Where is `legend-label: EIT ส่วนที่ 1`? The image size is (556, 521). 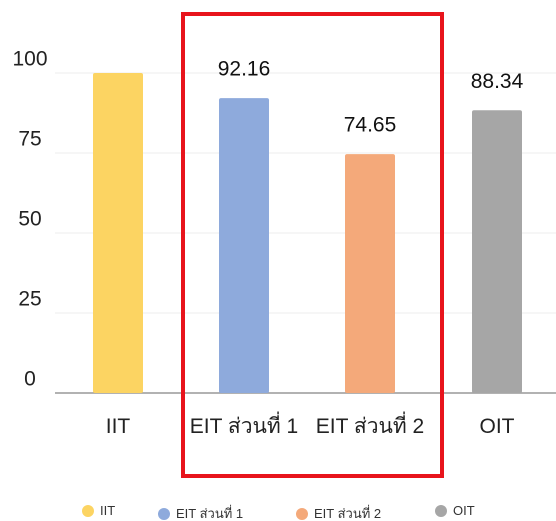
legend-label: EIT ส่วนที่ 1 is located at coordinates (210, 513).